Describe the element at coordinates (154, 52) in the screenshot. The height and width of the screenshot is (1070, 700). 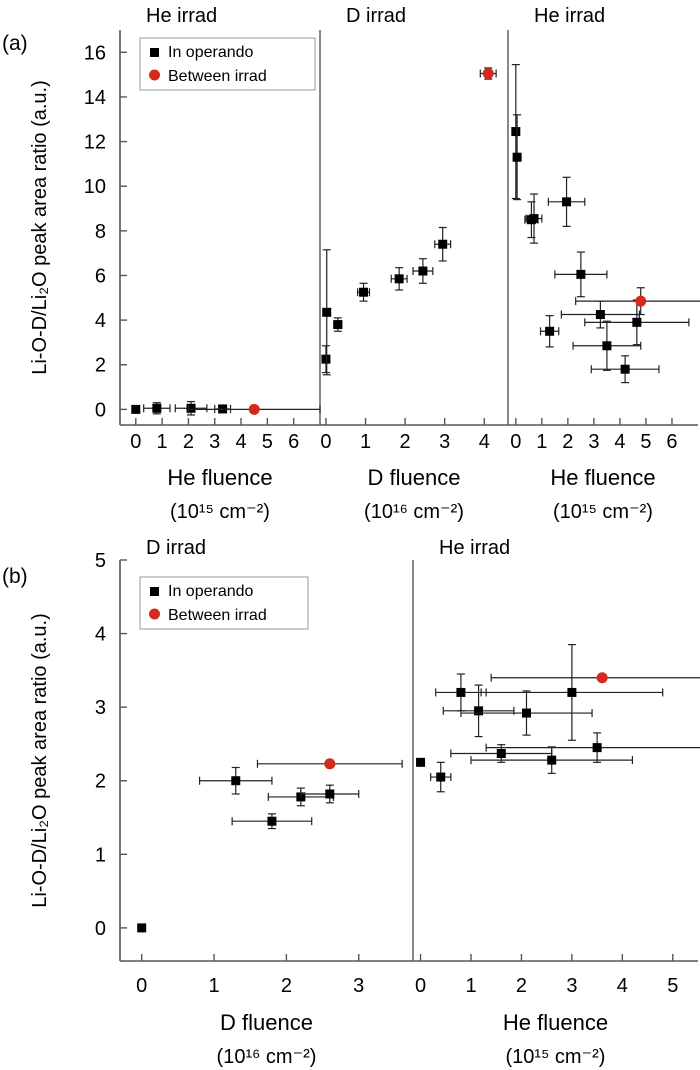
I see `legend-marker-in-operando` at that location.